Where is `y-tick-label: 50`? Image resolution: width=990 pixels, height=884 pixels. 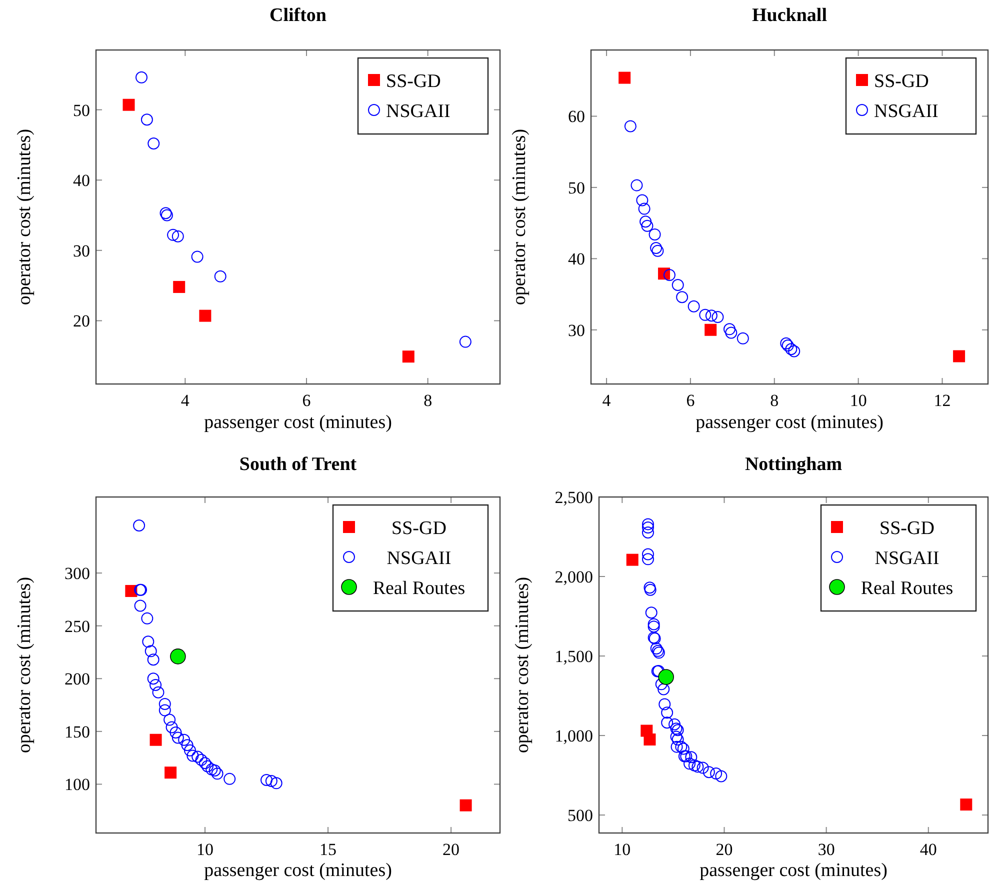
y-tick-label: 50 is located at coordinates (576, 188).